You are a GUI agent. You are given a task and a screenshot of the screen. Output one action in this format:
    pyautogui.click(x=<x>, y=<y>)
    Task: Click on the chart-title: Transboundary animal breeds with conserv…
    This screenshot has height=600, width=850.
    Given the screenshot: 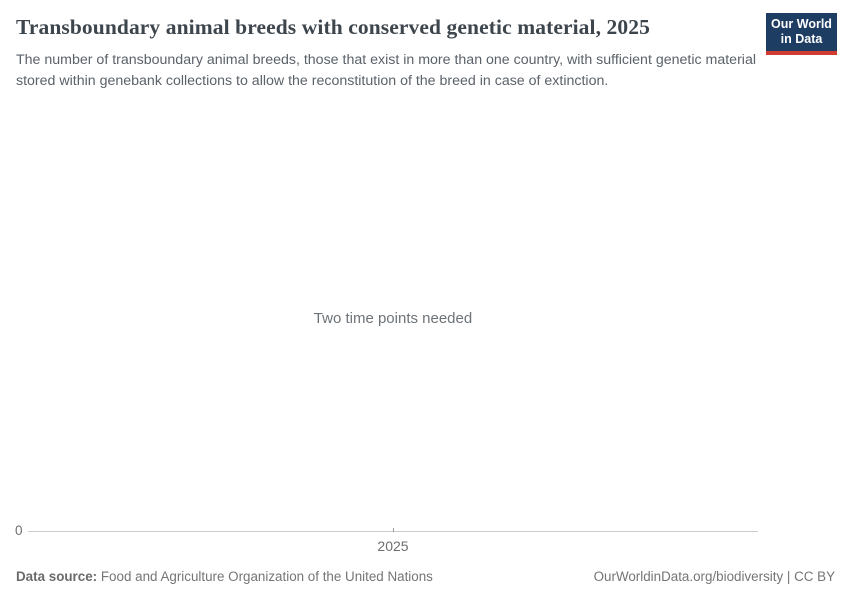 What is the action you would take?
    pyautogui.click(x=333, y=27)
    